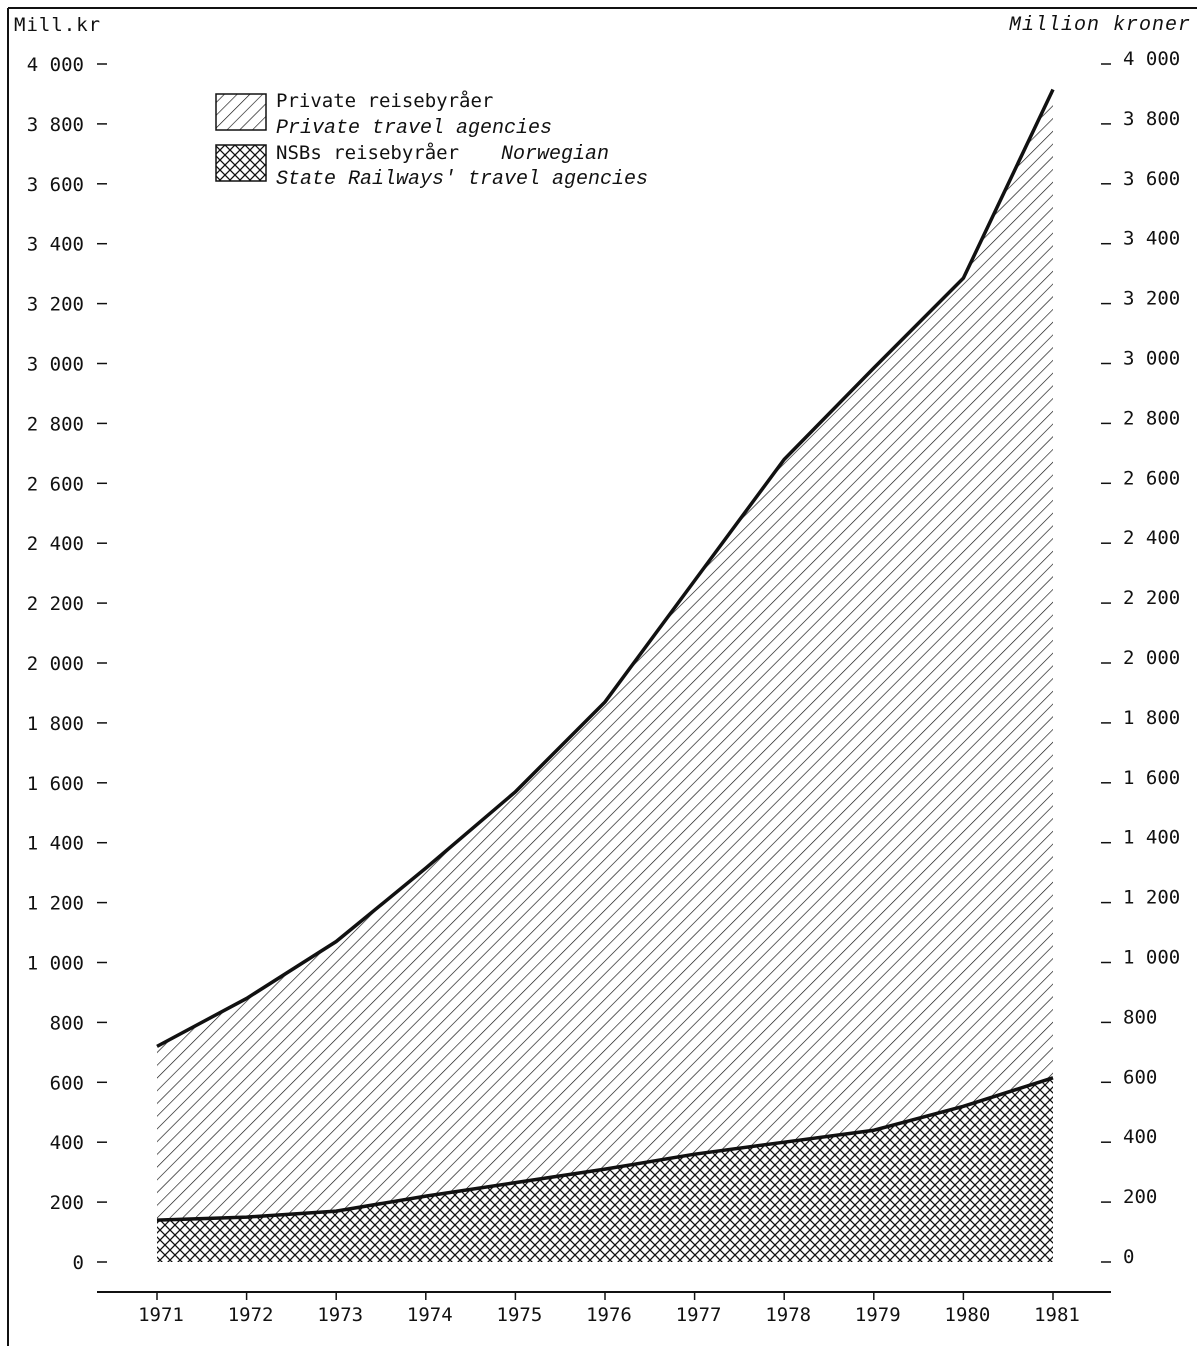 The width and height of the screenshot is (1197, 1346). I want to click on legend-label-private-en: Private travel agencies, so click(414, 128).